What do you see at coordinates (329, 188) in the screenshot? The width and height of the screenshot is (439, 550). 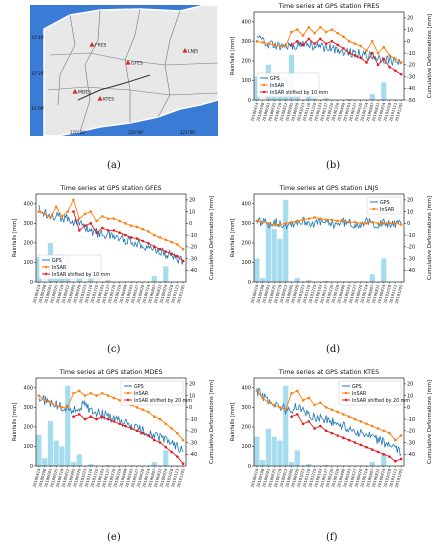 I see `chart-title: Time series at GPS station LNJS` at bounding box center [329, 188].